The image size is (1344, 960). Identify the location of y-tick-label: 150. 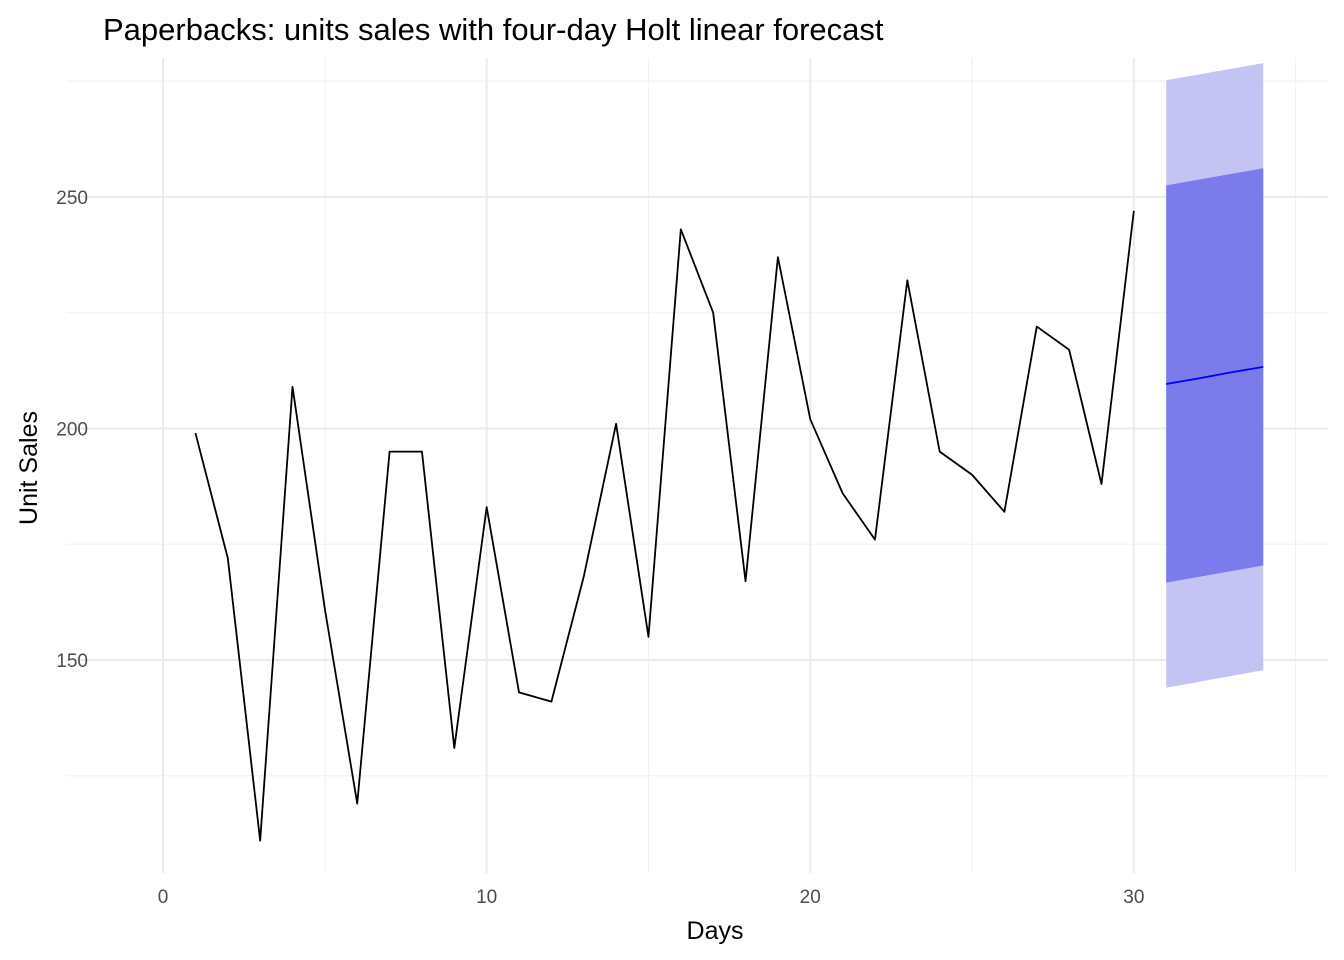
(72, 661).